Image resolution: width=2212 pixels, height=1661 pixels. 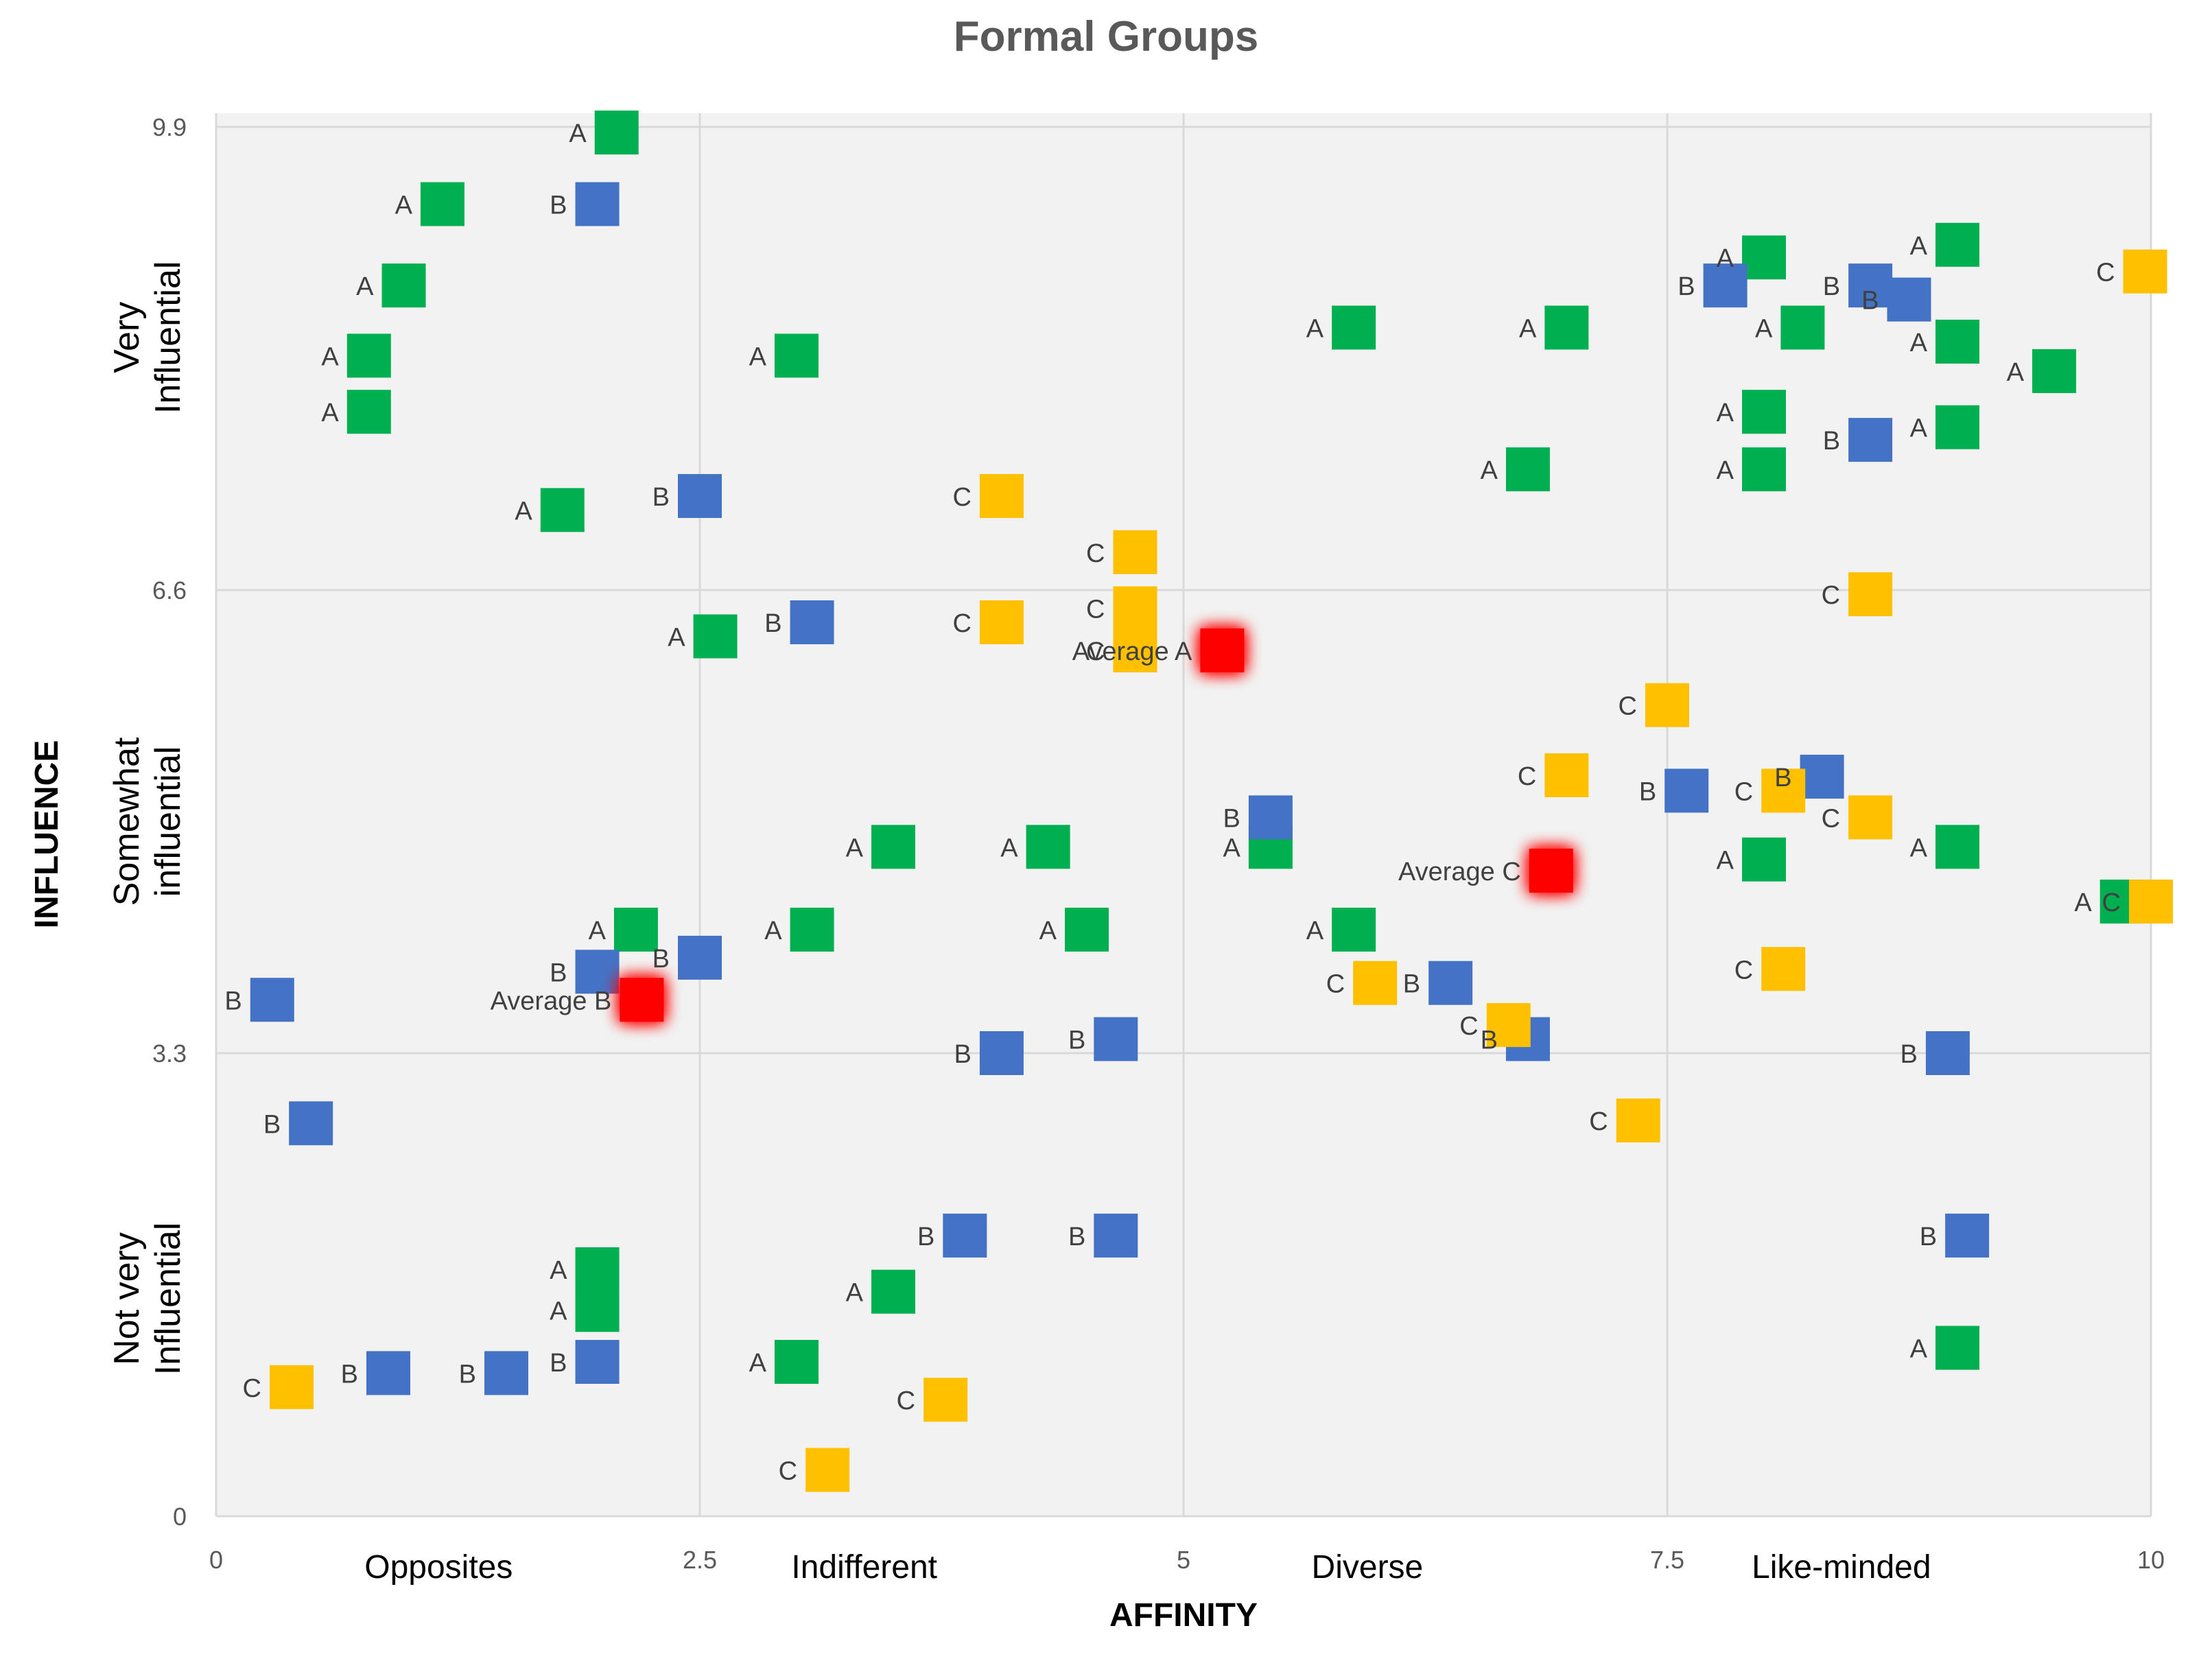 What do you see at coordinates (1459, 872) in the screenshot?
I see `average-label: Average C` at bounding box center [1459, 872].